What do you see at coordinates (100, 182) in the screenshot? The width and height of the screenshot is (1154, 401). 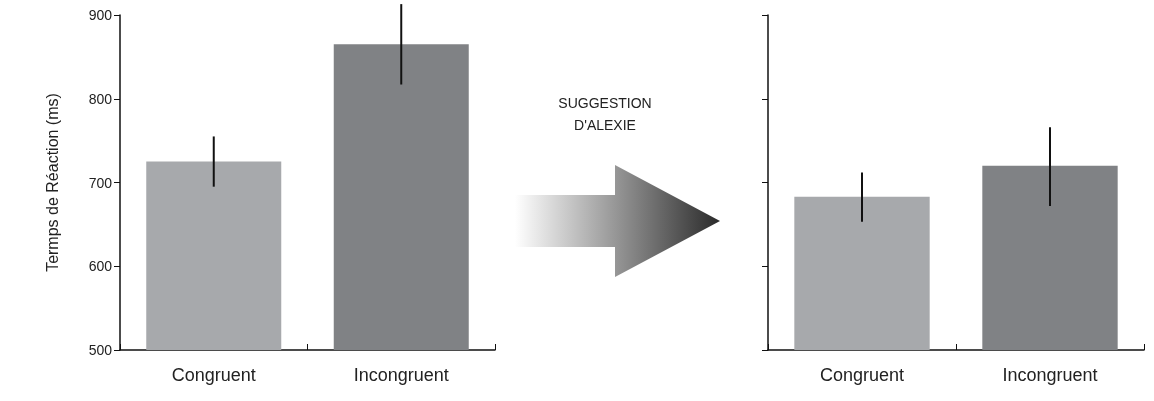 I see `y-tick-label: 700` at bounding box center [100, 182].